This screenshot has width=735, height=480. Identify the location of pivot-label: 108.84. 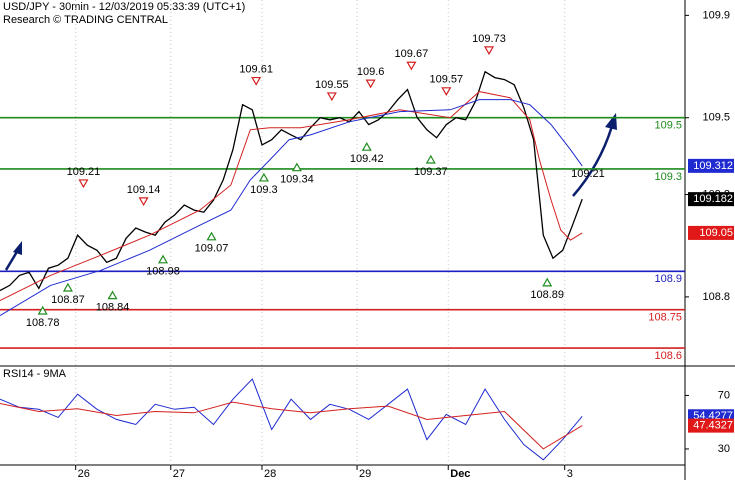
(113, 308).